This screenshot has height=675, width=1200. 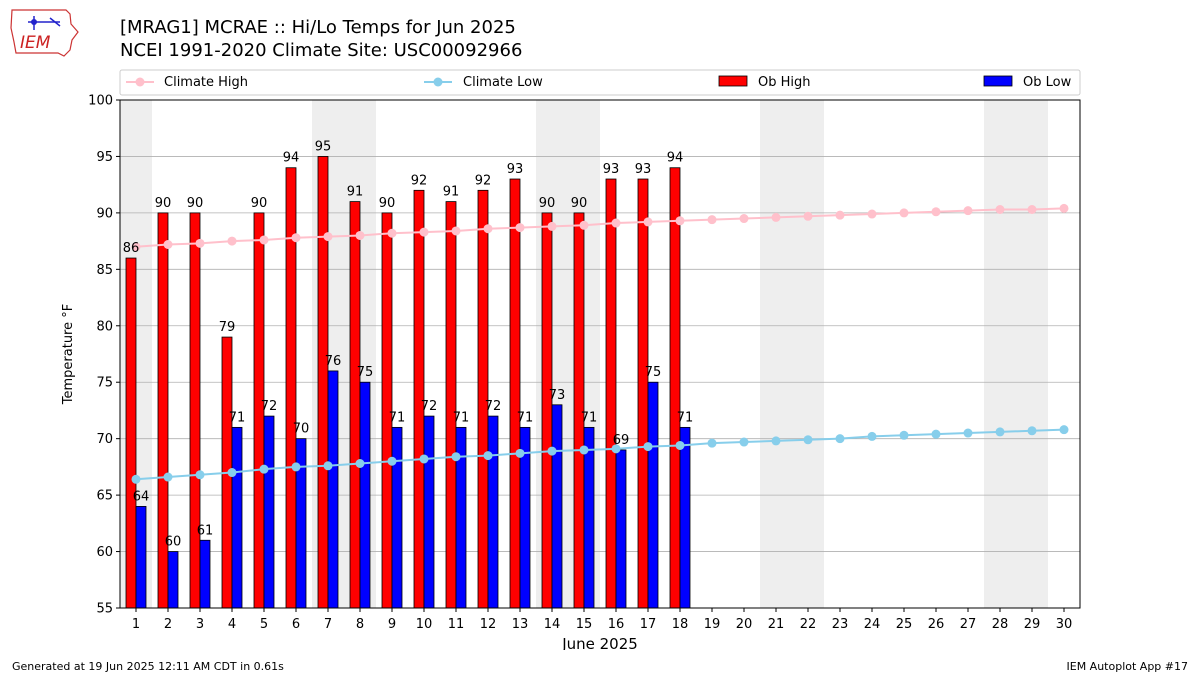 What do you see at coordinates (616, 624) in the screenshot?
I see `x-tick-label-16: 16` at bounding box center [616, 624].